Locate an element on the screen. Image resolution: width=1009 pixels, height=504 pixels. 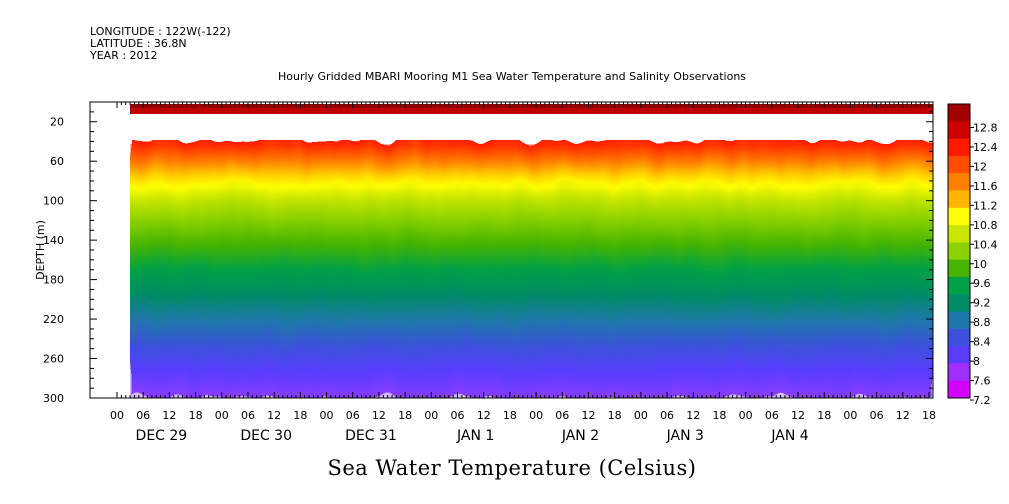
x-day-label: JAN 1 is located at coordinates (475, 436).